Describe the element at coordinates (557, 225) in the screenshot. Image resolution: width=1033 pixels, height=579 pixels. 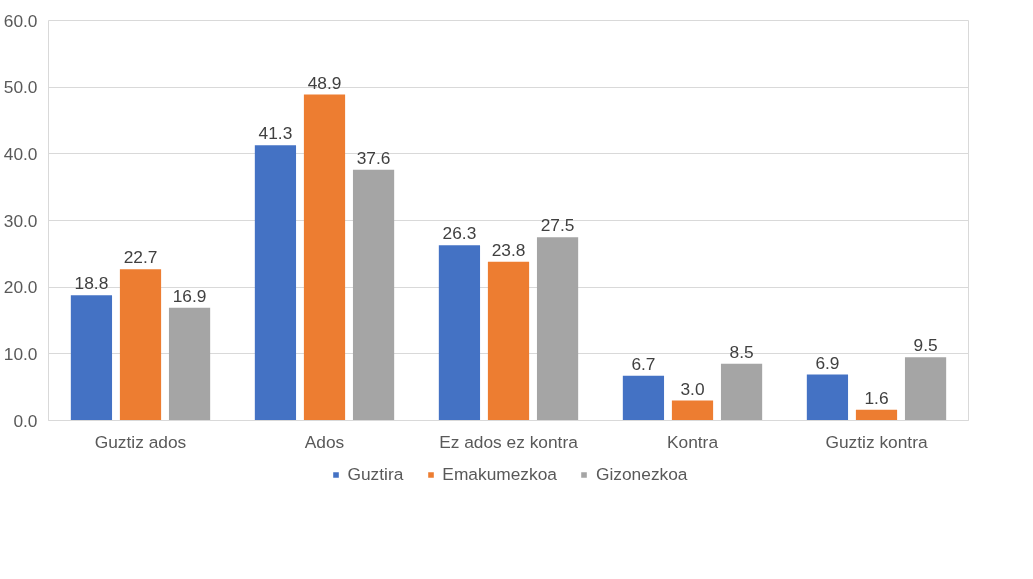
I see `data-label: 27.5` at that location.